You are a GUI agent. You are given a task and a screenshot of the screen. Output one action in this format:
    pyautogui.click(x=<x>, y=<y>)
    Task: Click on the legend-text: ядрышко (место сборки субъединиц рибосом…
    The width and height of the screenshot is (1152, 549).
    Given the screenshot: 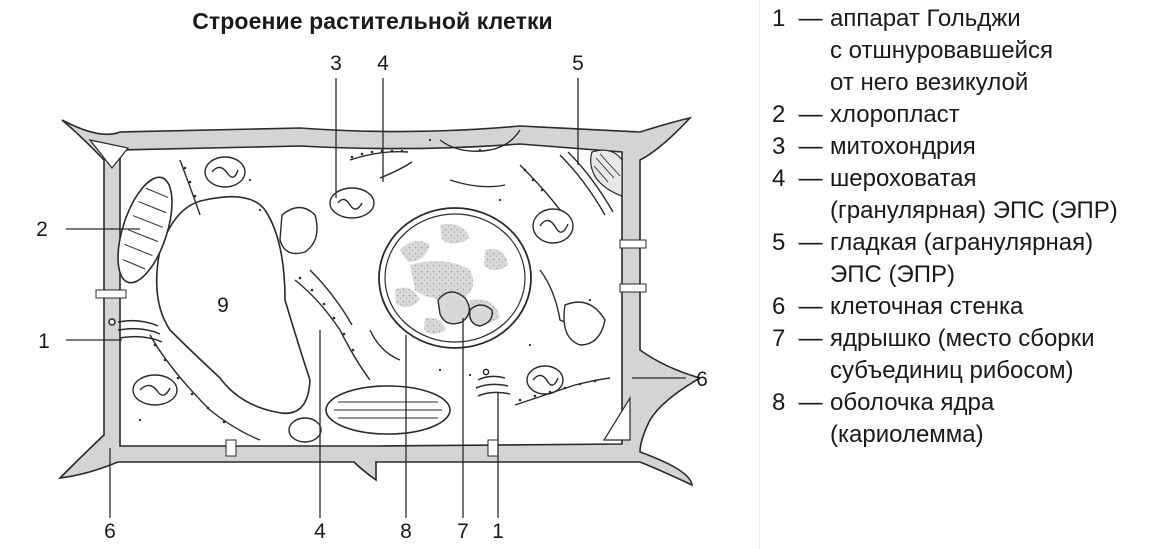 What is the action you would take?
    pyautogui.click(x=962, y=354)
    